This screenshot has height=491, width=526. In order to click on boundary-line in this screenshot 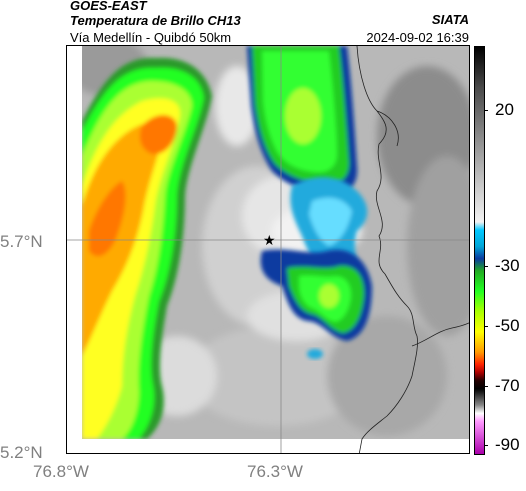, I will do `click(387, 249)`.